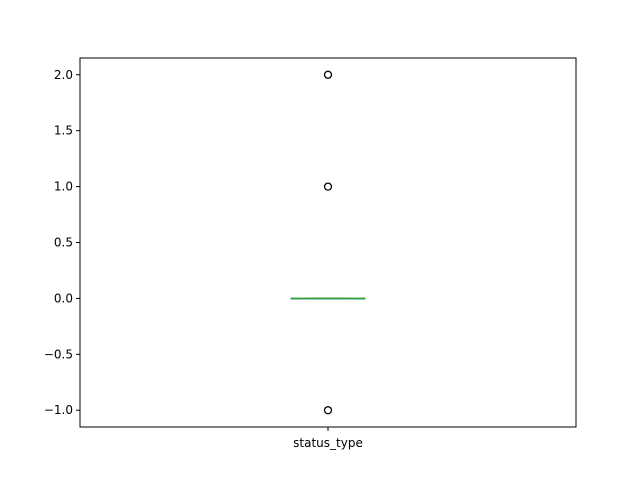  I want to click on y-tick-label: 1.5, so click(63, 131).